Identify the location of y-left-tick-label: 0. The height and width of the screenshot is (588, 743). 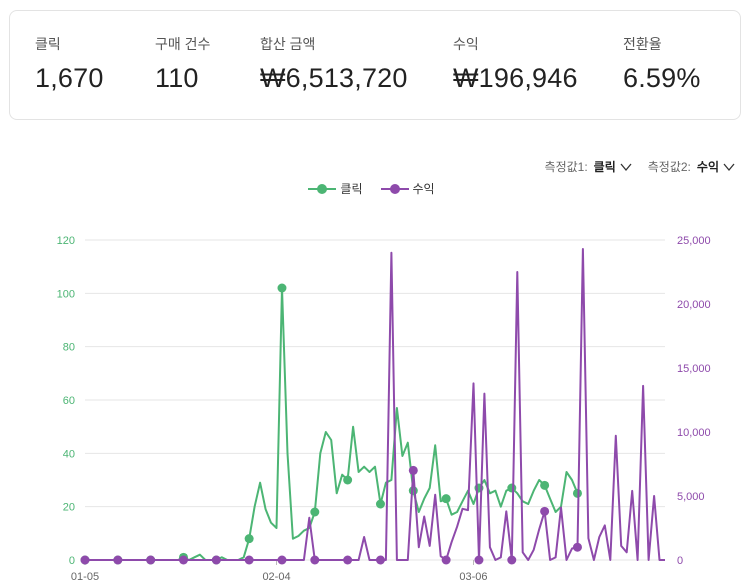
(72, 561).